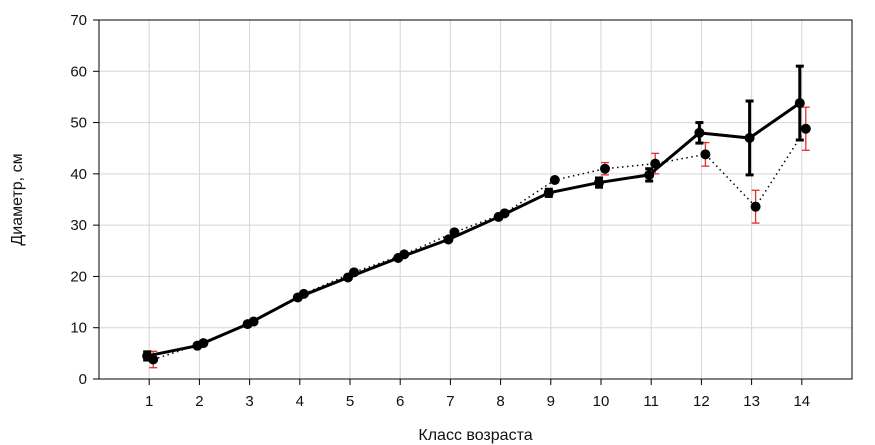  What do you see at coordinates (78, 328) in the screenshot?
I see `y-tick-label: 10` at bounding box center [78, 328].